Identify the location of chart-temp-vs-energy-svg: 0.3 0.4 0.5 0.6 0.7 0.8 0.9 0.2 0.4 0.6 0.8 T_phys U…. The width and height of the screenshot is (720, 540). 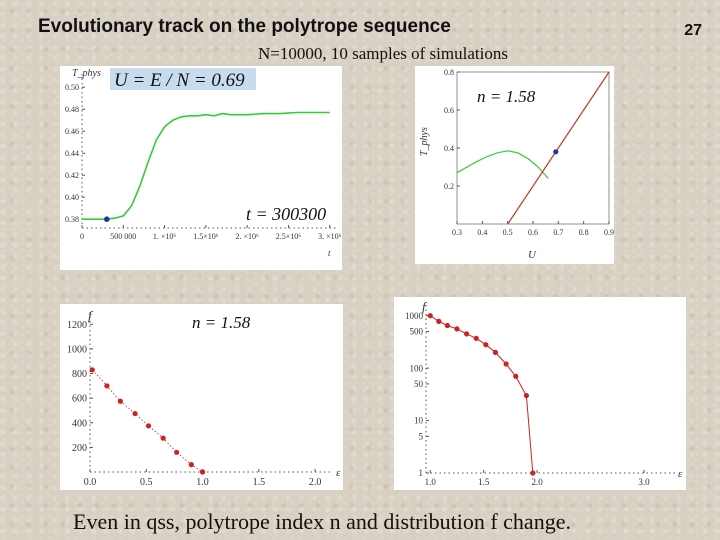
(516, 164).